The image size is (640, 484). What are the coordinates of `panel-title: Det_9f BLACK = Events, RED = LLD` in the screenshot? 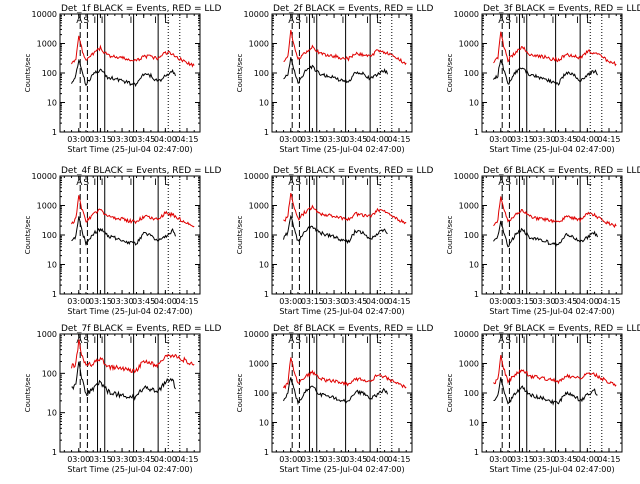 It's located at (561, 329).